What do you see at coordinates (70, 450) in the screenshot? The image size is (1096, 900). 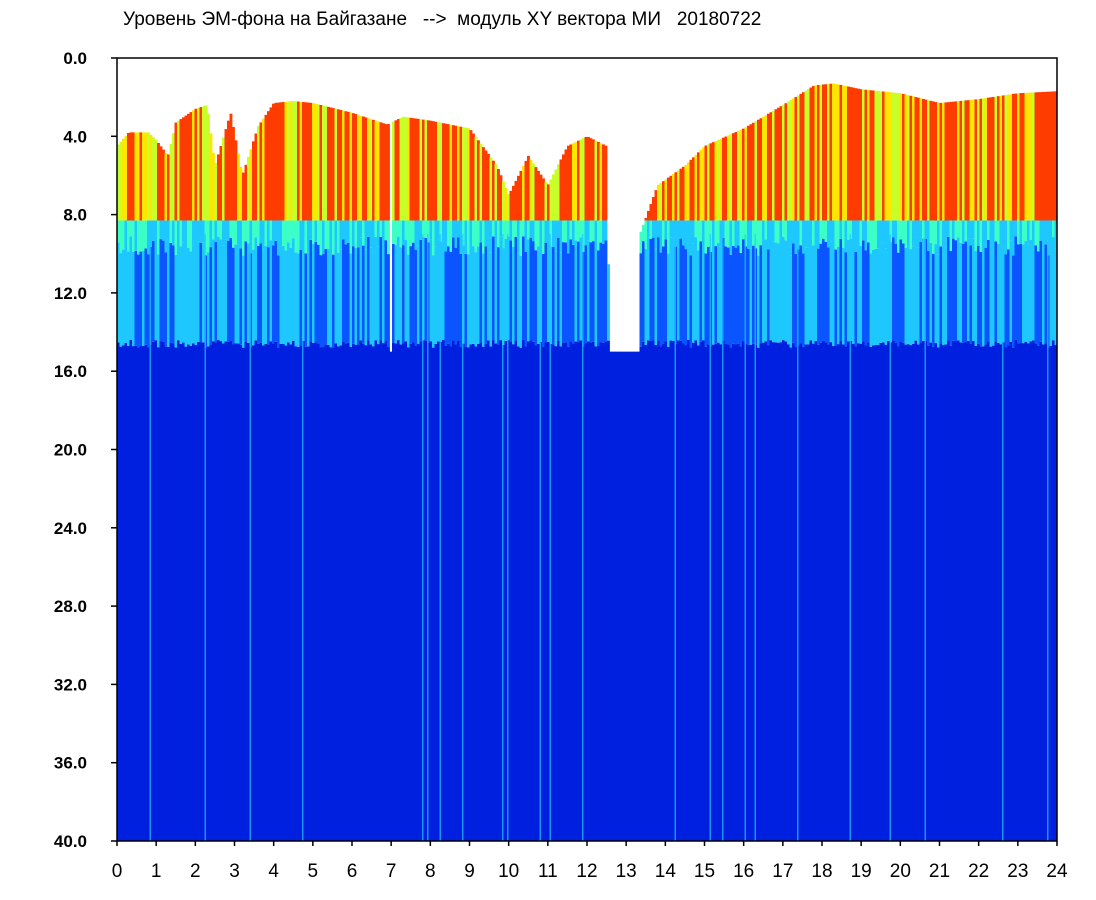 I see `y-tick-label: 20.0` at bounding box center [70, 450].